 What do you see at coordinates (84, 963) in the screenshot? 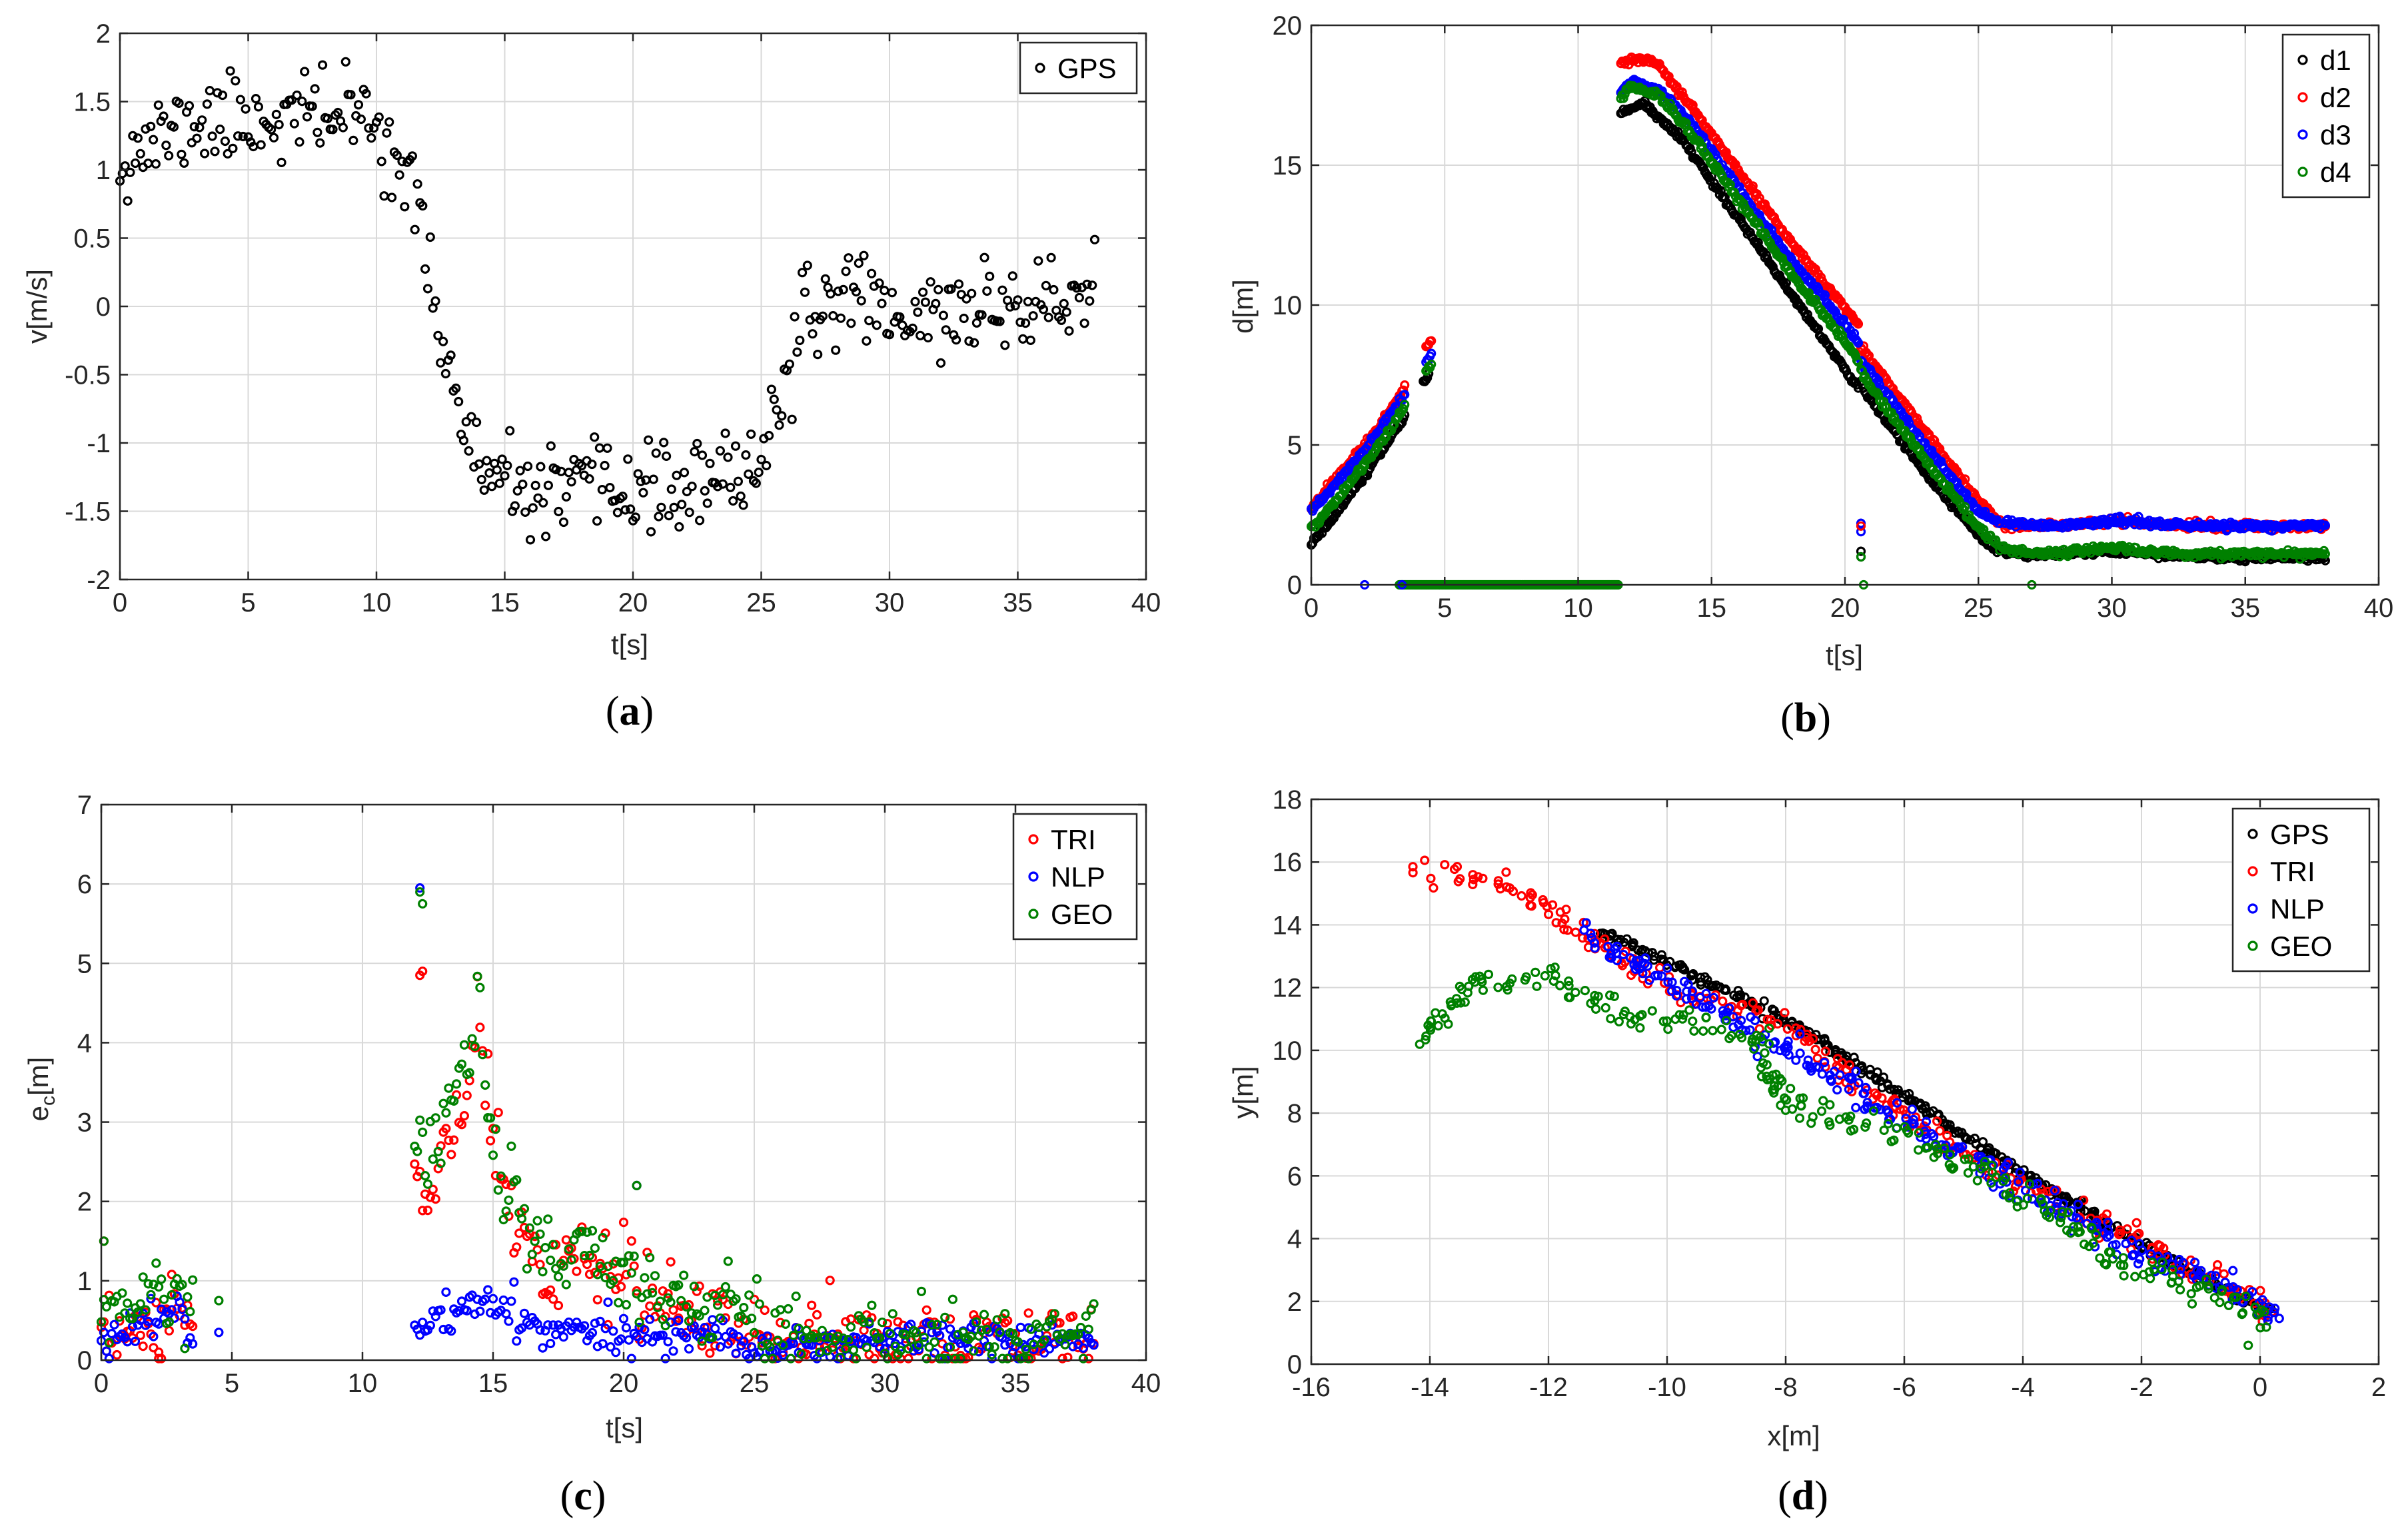
I see `y-tick-label: 5` at bounding box center [84, 963].